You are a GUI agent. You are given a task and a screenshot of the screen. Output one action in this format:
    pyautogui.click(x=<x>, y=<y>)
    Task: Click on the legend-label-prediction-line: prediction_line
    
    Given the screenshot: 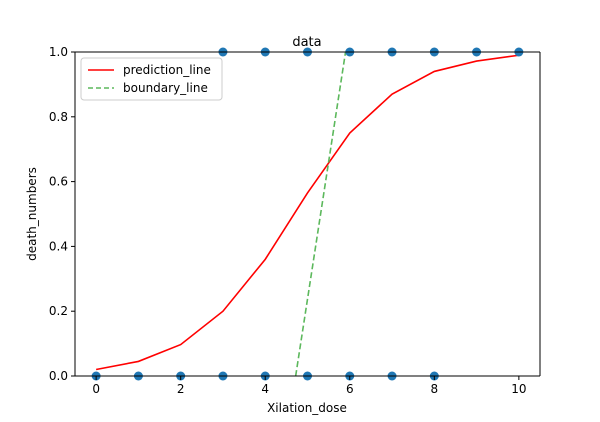 What is the action you would take?
    pyautogui.click(x=167, y=70)
    